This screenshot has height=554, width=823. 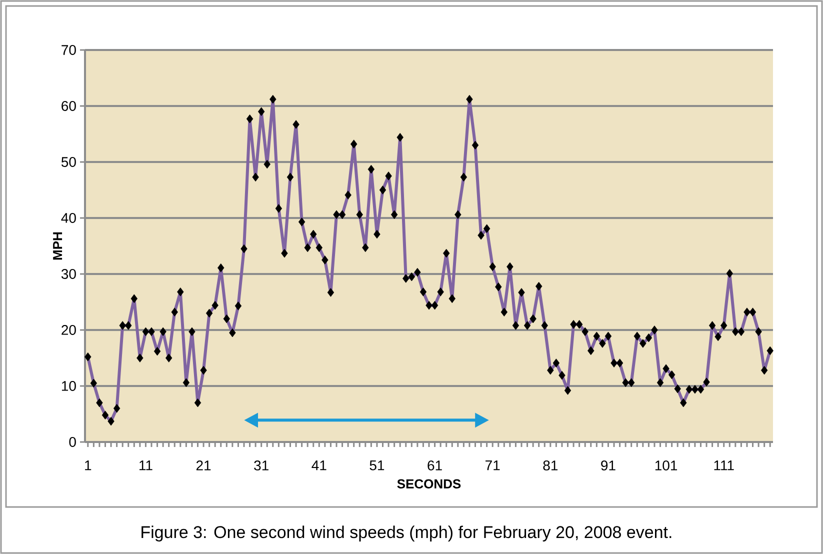 I want to click on x-tick-label: 21, so click(x=203, y=465).